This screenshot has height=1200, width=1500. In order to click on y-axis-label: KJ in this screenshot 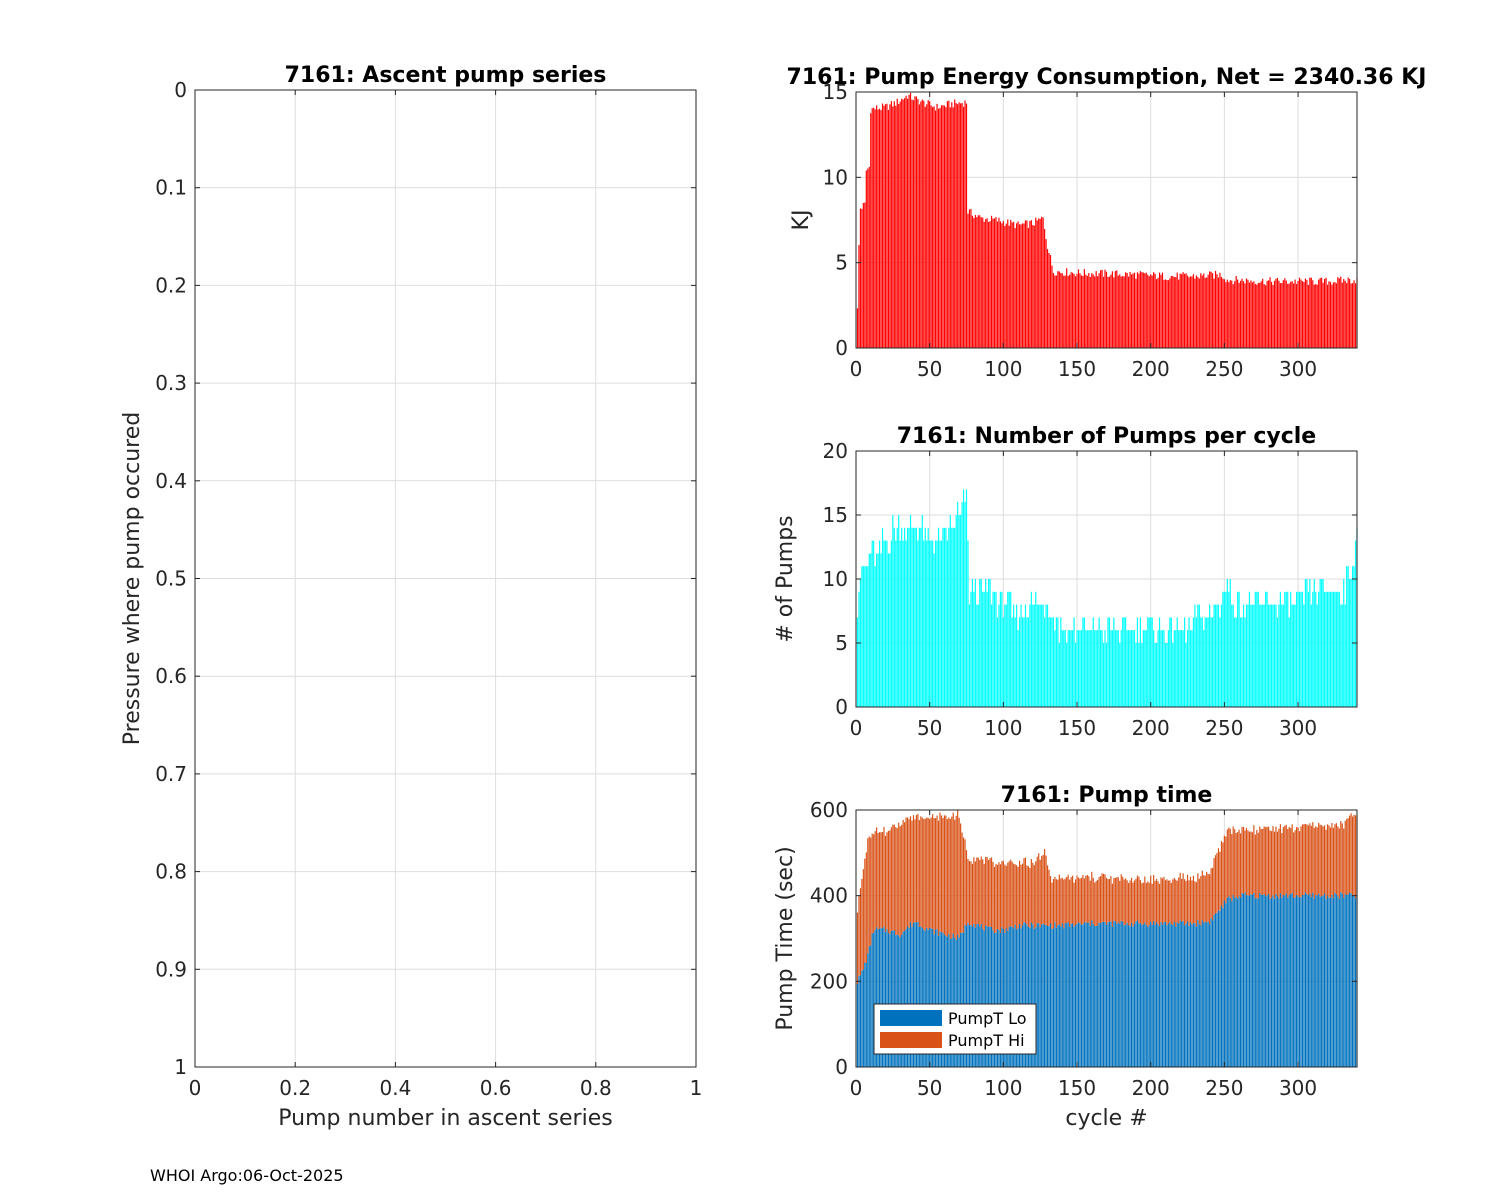, I will do `click(801, 220)`.